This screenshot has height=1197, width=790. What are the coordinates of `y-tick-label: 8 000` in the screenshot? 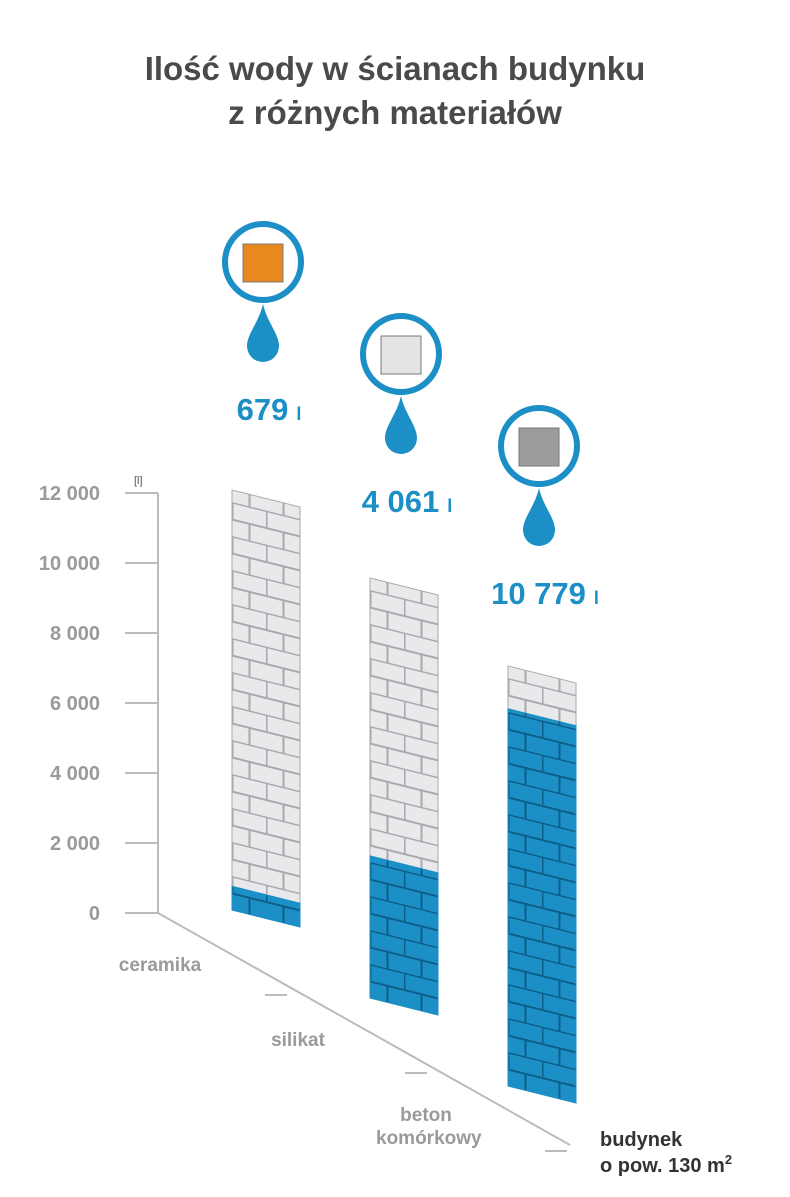 It's located at (75, 634).